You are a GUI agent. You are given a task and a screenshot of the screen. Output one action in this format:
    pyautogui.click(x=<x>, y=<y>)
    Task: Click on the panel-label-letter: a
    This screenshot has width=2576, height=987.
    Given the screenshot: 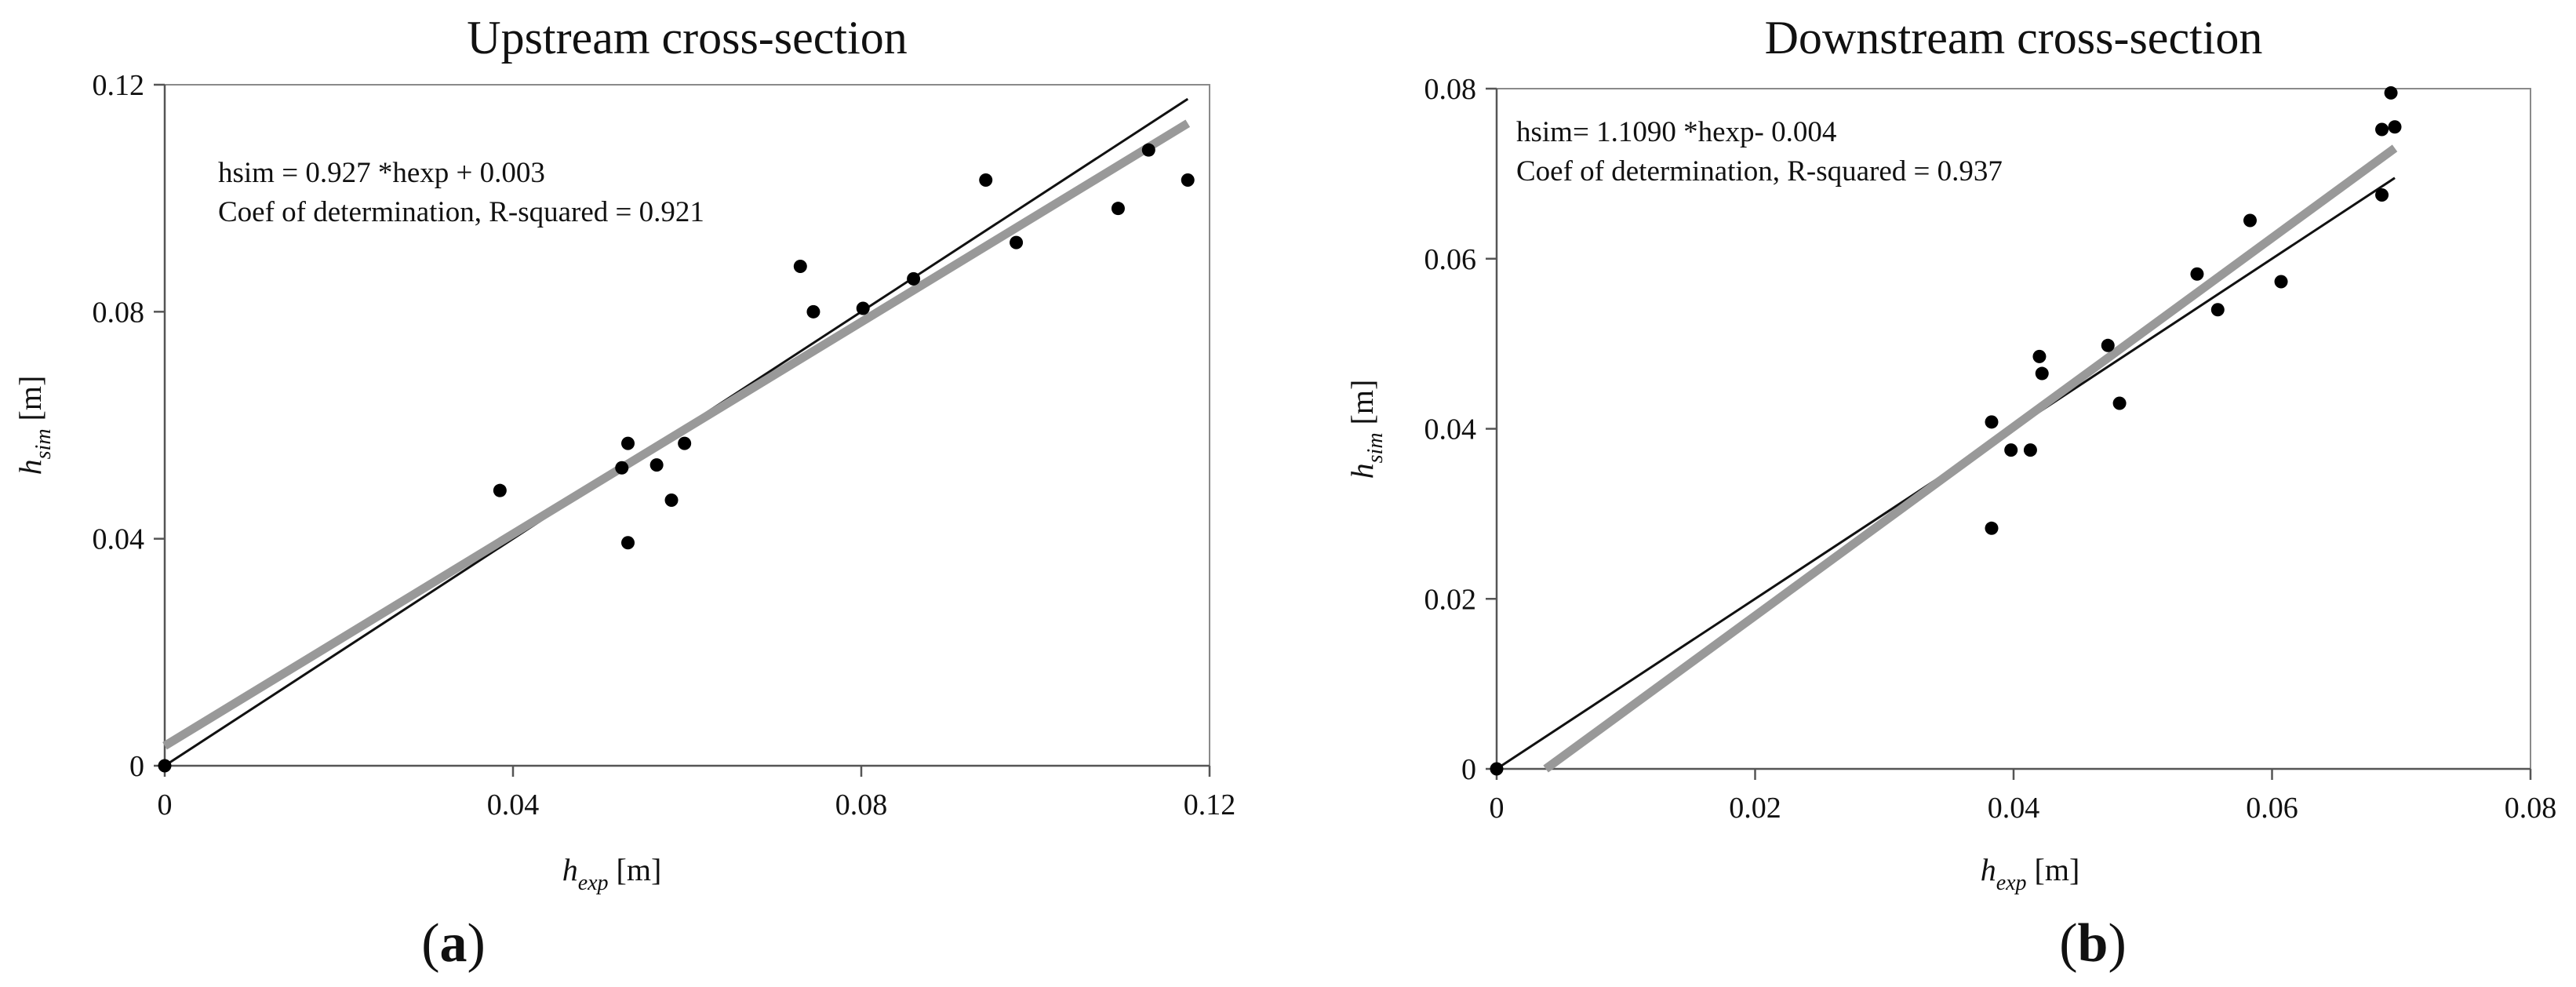 What is the action you would take?
    pyautogui.click(x=454, y=944)
    